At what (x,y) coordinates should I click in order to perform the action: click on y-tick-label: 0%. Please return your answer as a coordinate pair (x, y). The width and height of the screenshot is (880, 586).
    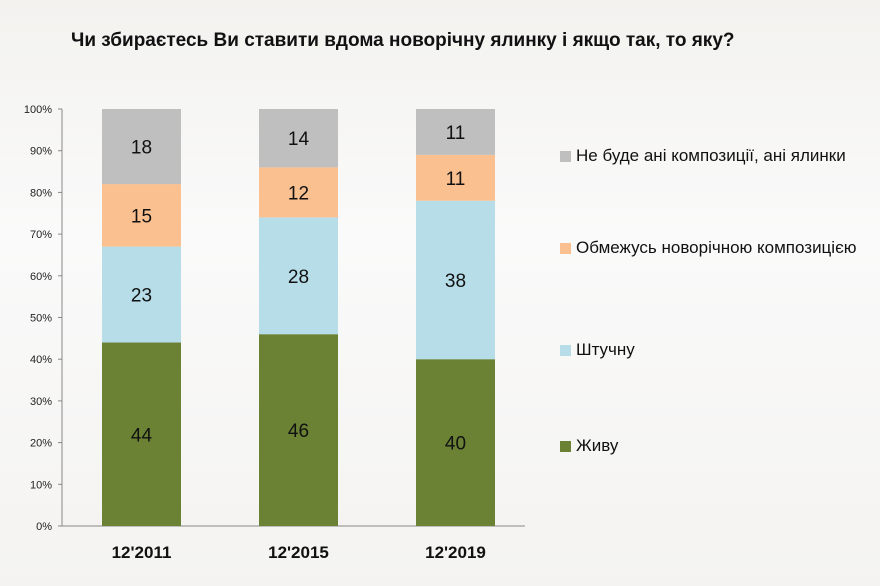
    Looking at the image, I should click on (44, 527).